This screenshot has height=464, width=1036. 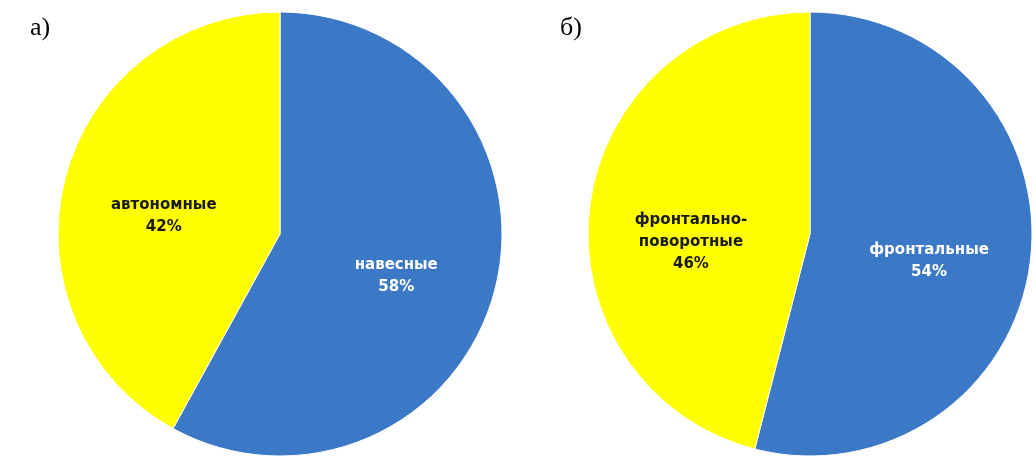 What do you see at coordinates (396, 263) in the screenshot?
I see `slice-label: навесные` at bounding box center [396, 263].